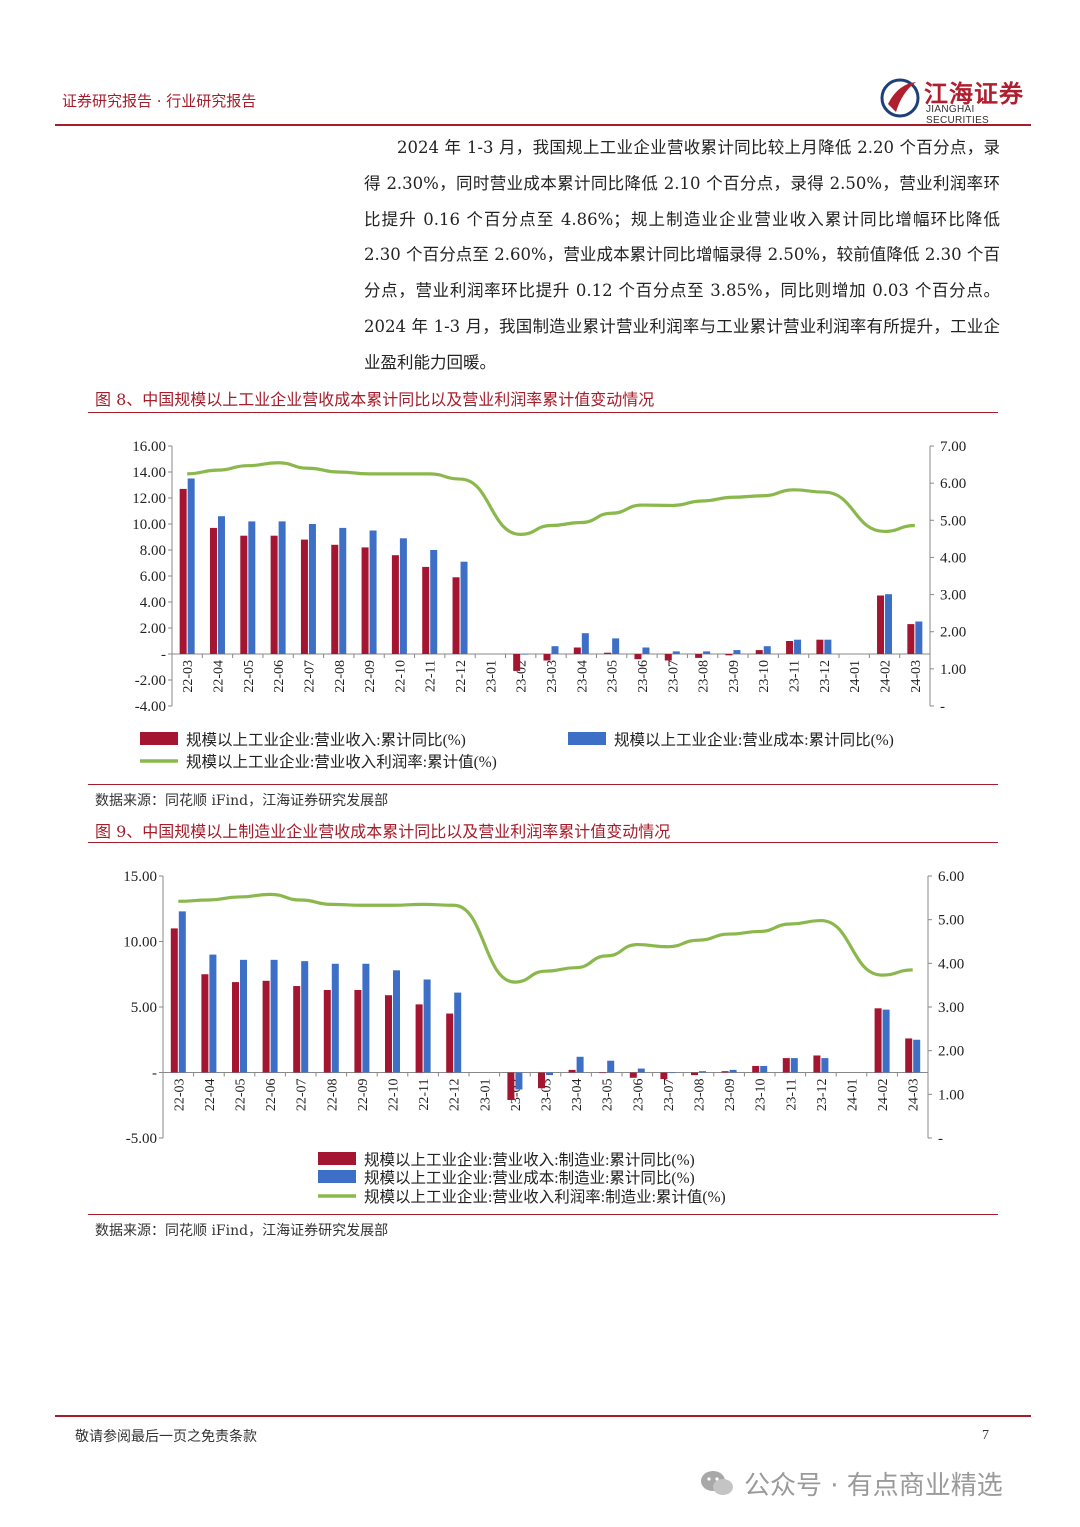 This screenshot has height=1527, width=1080. What do you see at coordinates (242, 801) in the screenshot?
I see `figure-8-source: 数据来源：同花顺 iFind，江海证券研究发展部` at bounding box center [242, 801].